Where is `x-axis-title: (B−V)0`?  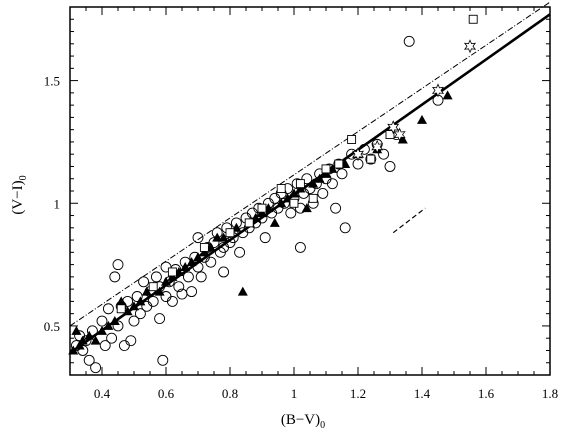 x-axis-title: (B−V)0 is located at coordinates (303, 421).